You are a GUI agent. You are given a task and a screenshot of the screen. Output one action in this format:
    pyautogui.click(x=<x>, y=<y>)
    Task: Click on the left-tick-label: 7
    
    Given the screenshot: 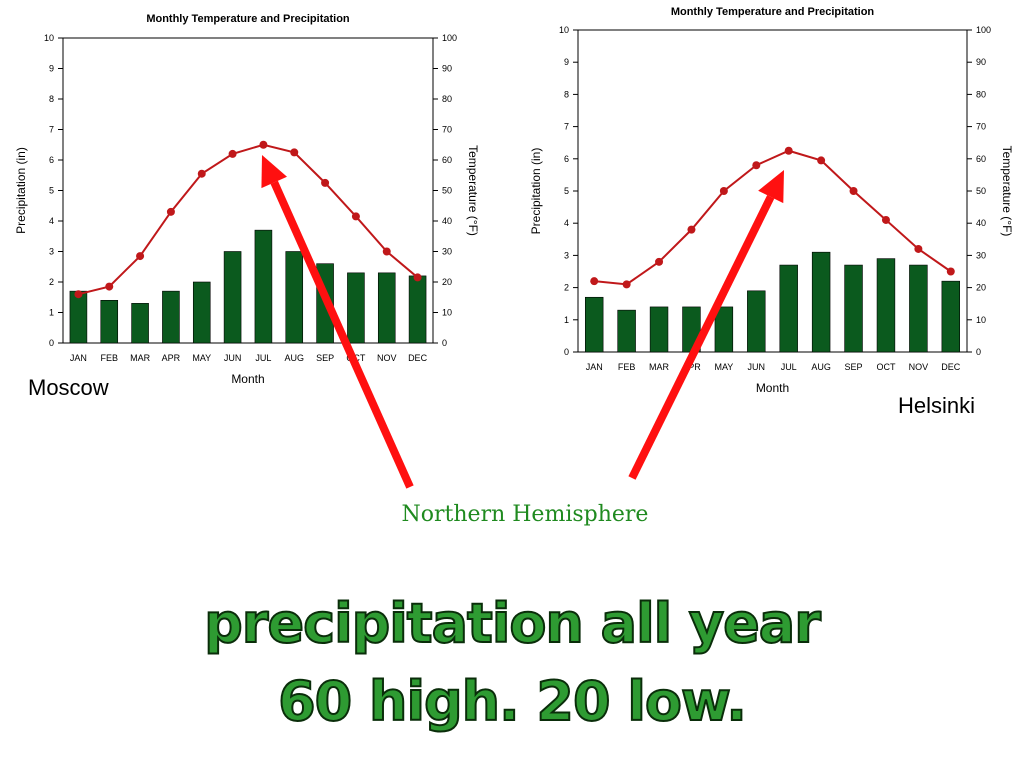 What is the action you would take?
    pyautogui.click(x=566, y=127)
    